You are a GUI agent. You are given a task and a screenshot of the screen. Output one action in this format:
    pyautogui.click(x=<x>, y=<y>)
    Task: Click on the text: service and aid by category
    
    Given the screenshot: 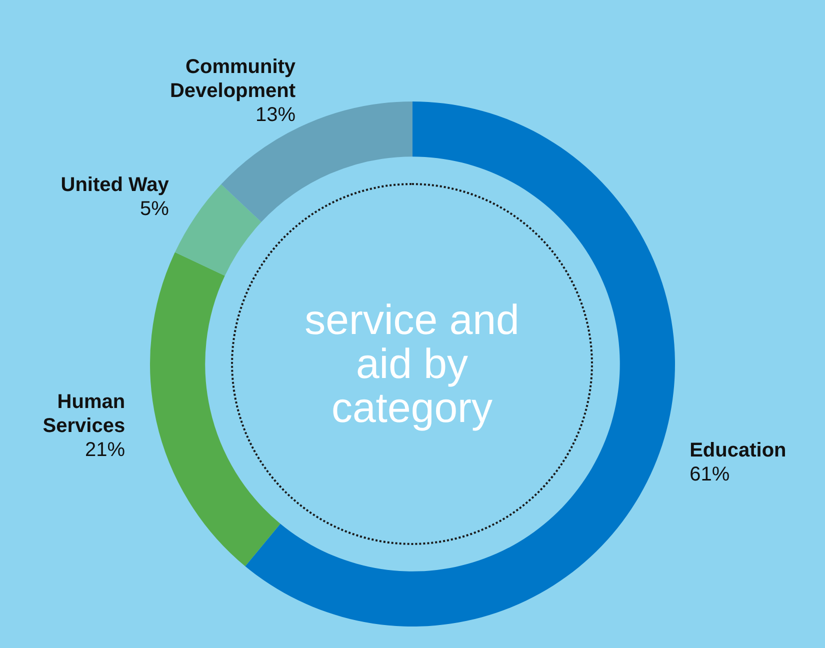 What is the action you would take?
    pyautogui.click(x=412, y=363)
    